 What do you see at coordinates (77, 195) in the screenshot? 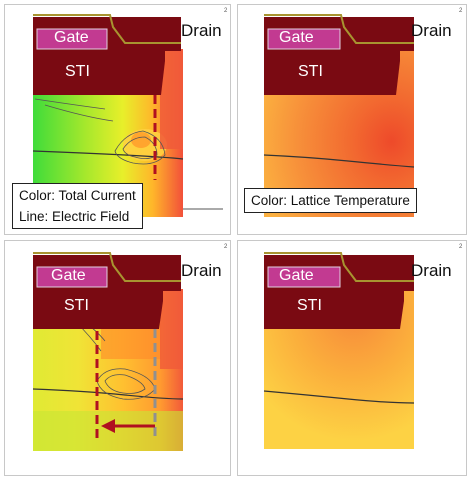
I see `legend-color-line: Color: Total Current` at bounding box center [77, 195].